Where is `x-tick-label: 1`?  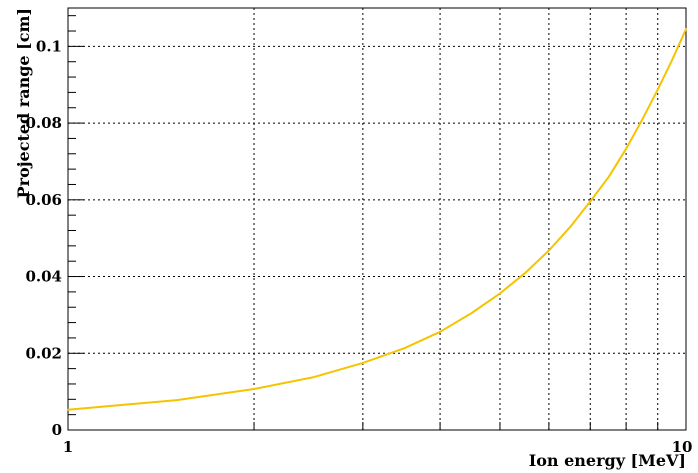 x-tick-label: 1 is located at coordinates (68, 447).